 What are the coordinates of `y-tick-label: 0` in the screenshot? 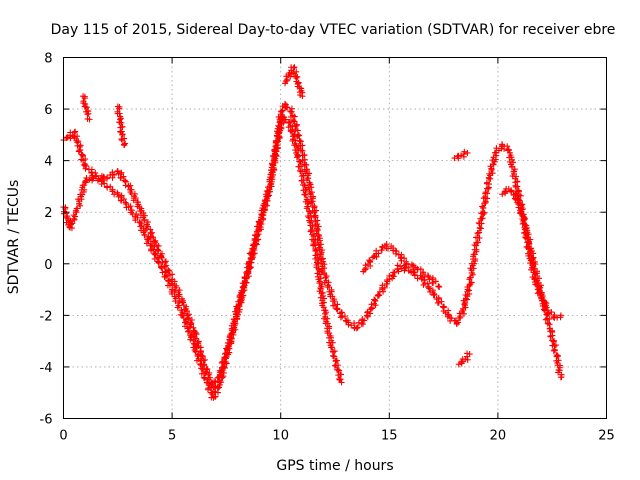 It's located at (48, 265).